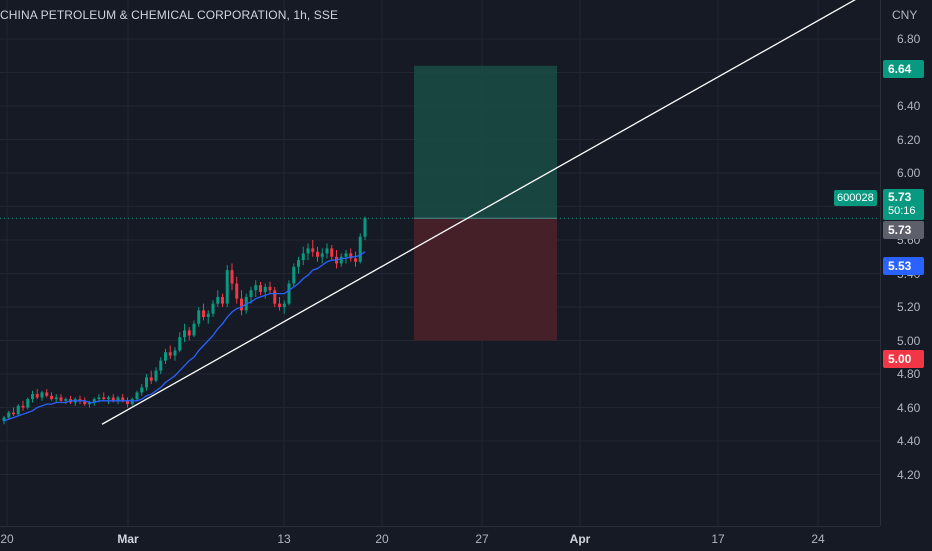 The height and width of the screenshot is (551, 932). I want to click on bar-countdown: 50:16, so click(902, 211).